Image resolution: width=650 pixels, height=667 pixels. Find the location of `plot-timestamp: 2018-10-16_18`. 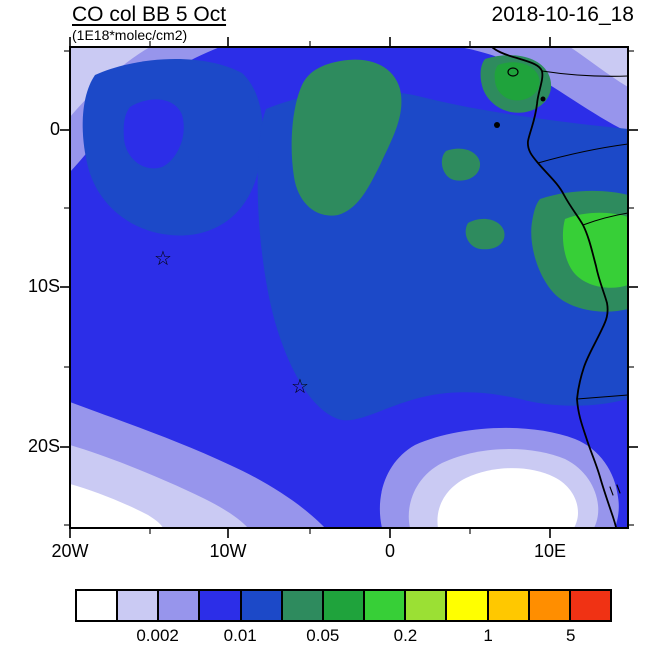

plot-timestamp: 2018-10-16_18 is located at coordinates (562, 14).